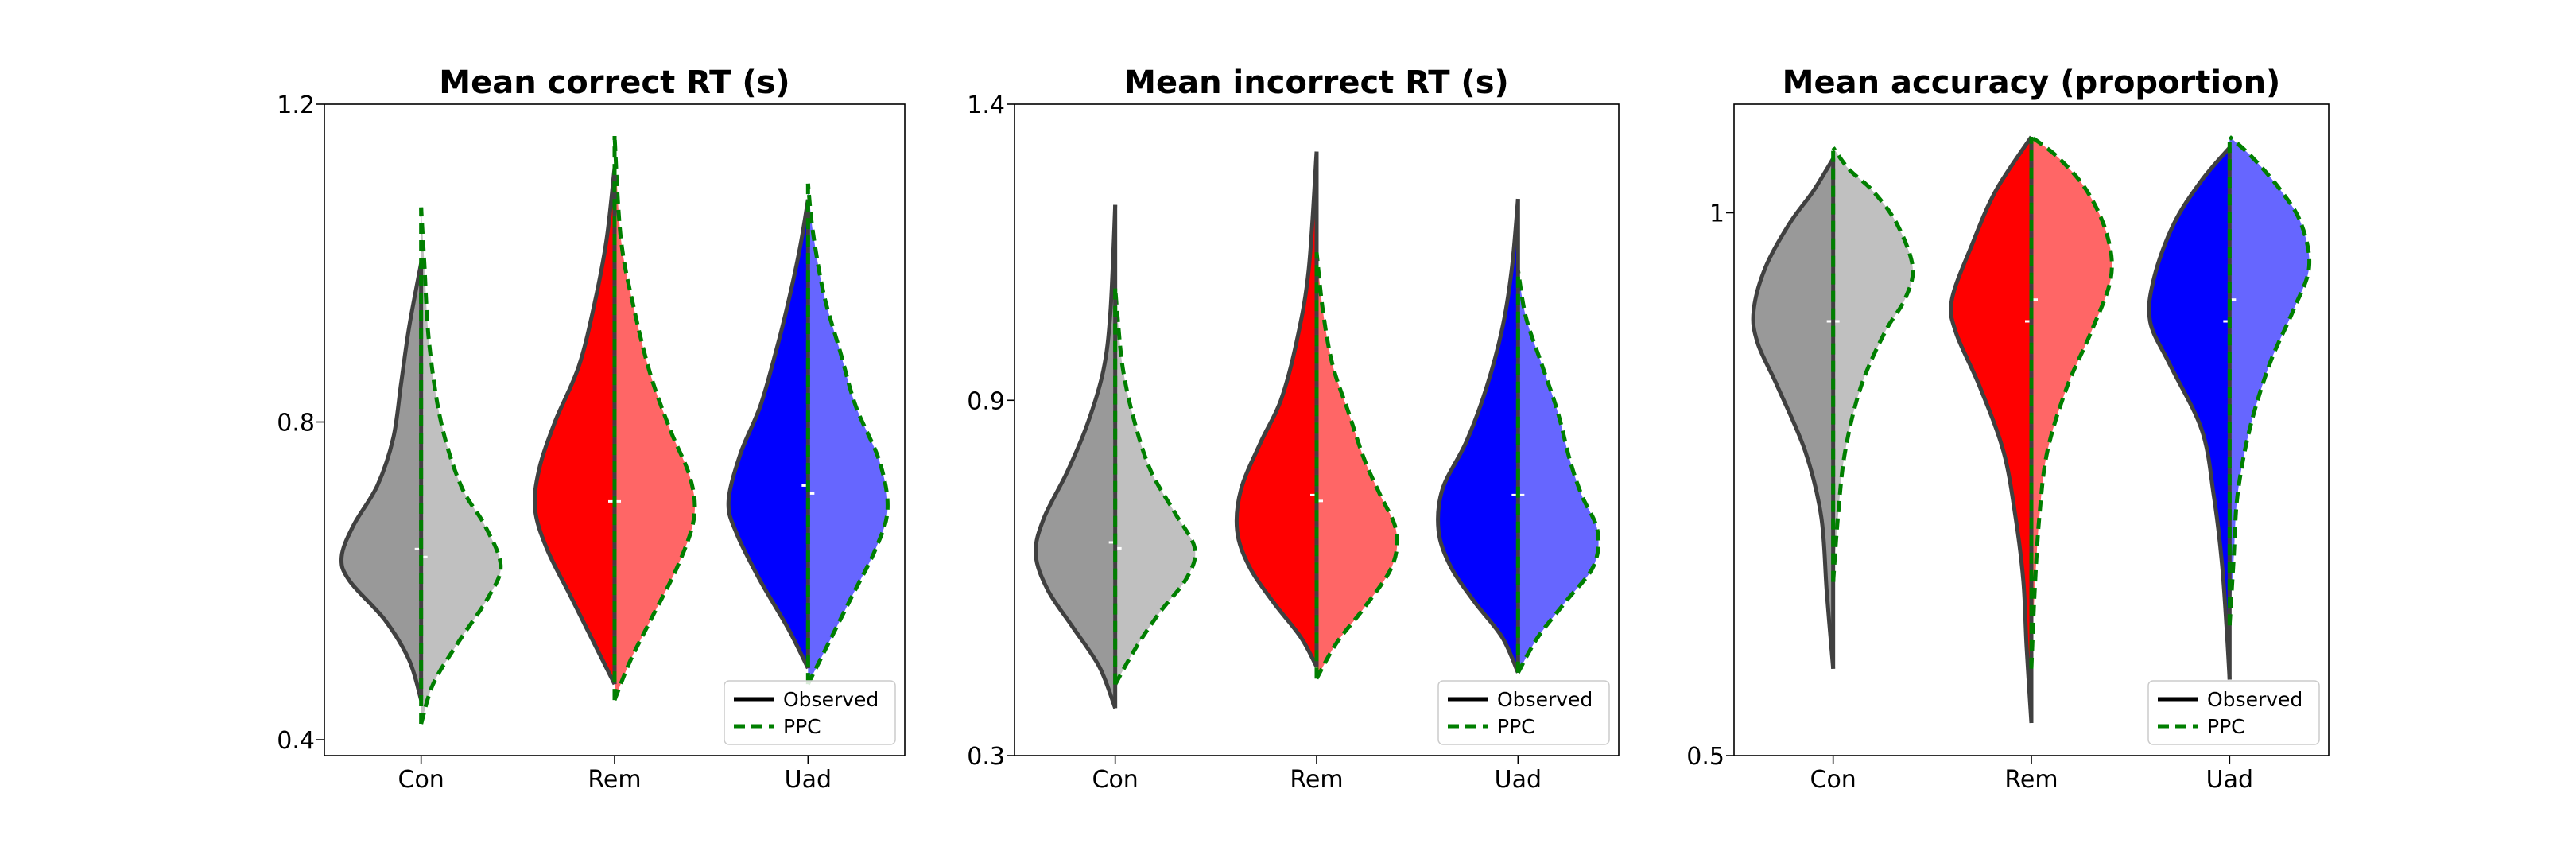  I want to click on y-tick-label: 0.4, so click(296, 741).